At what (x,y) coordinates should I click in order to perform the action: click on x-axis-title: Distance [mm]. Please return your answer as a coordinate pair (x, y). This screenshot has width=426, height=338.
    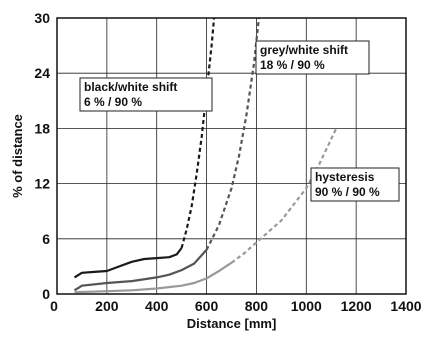
    Looking at the image, I should click on (232, 323).